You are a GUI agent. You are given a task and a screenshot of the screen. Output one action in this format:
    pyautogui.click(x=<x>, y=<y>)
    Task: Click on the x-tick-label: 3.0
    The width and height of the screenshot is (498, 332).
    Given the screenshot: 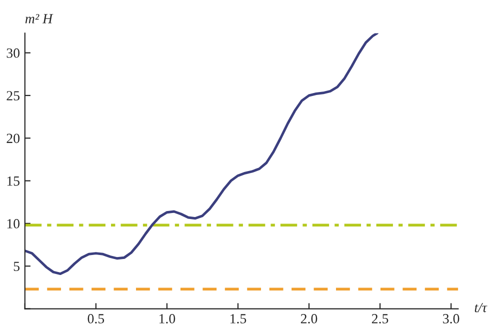 What is the action you would take?
    pyautogui.click(x=451, y=319)
    